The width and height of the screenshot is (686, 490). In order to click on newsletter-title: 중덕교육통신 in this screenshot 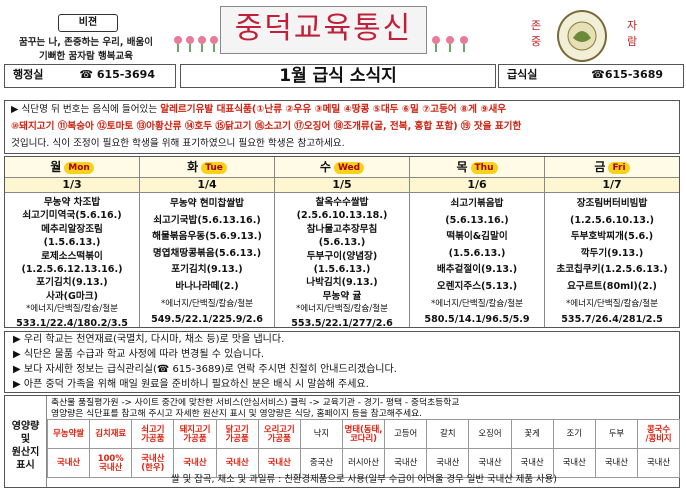, I will do `click(323, 28)`.